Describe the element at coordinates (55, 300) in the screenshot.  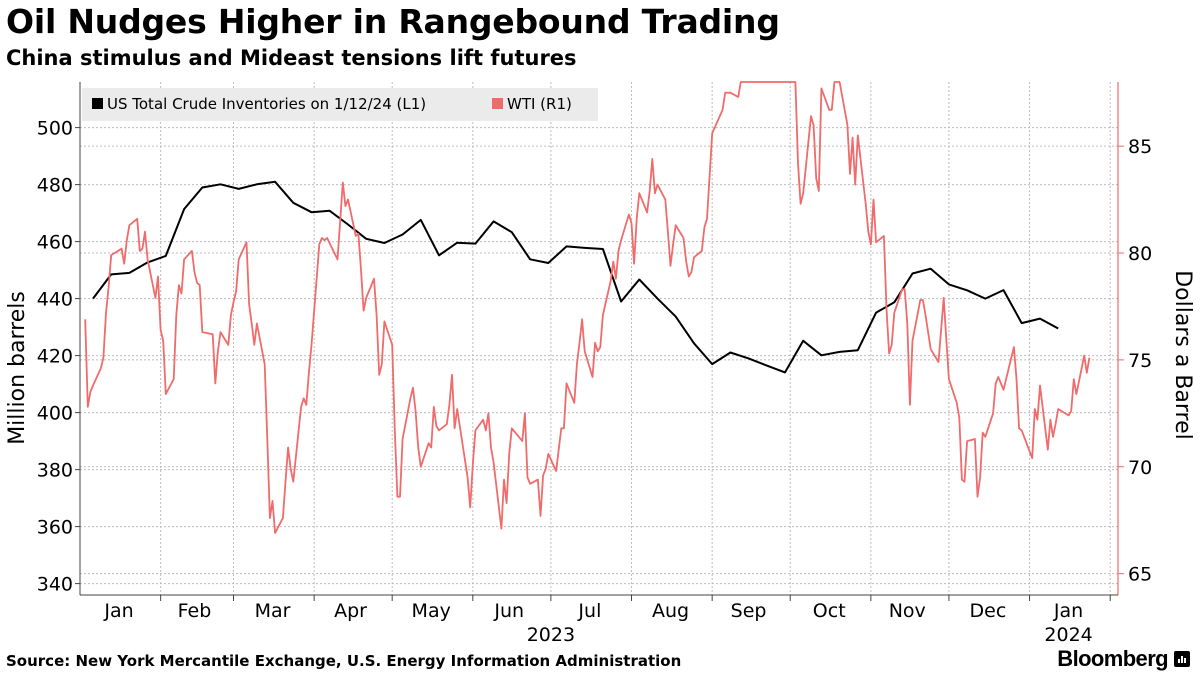
I see `left-tick-label: 440` at that location.